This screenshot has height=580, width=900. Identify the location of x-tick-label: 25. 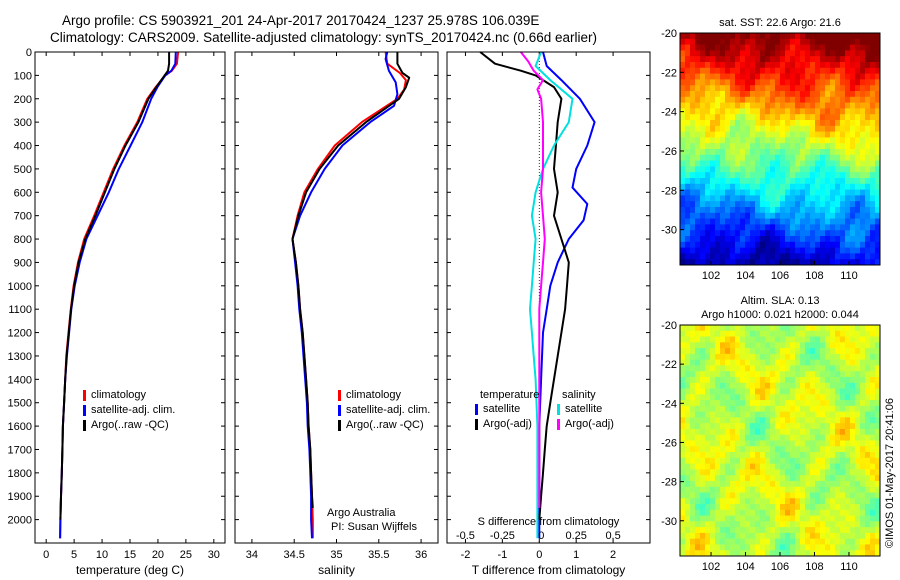
(186, 555).